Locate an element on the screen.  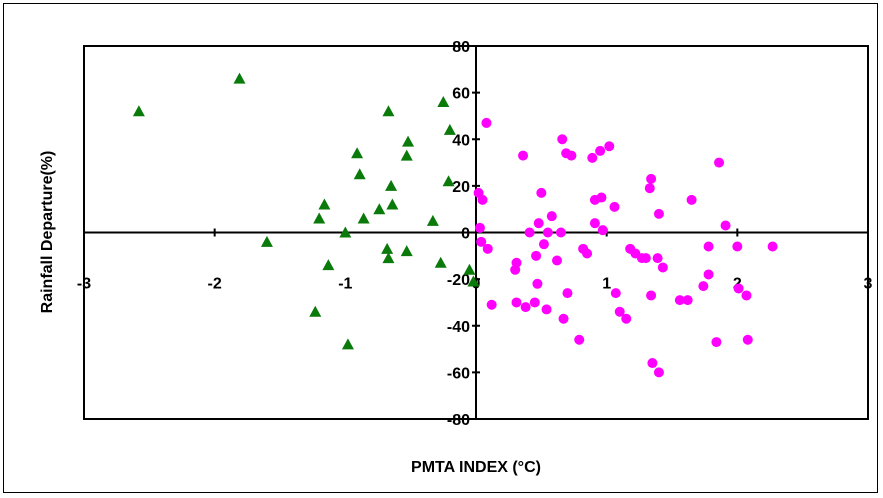
y-tick-label: -60 is located at coordinates (458, 373).